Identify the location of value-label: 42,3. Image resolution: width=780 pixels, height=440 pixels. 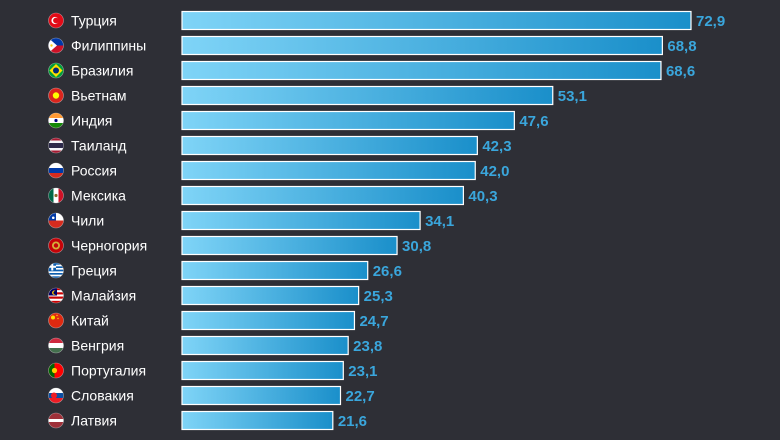
(496, 146).